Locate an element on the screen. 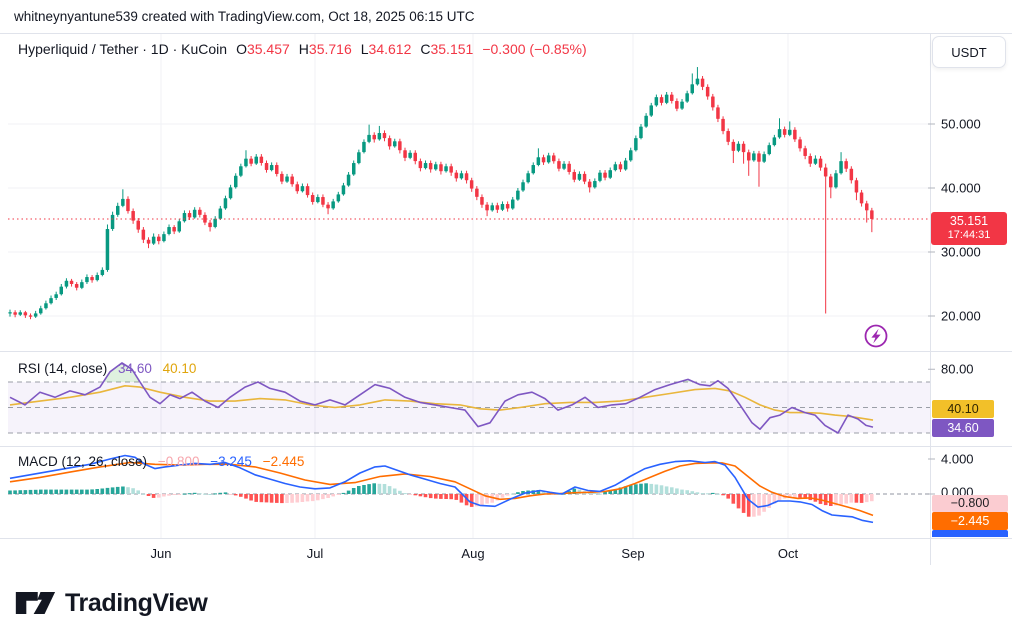 This screenshot has height=637, width=1024. rsi-title: RSI (14, close) is located at coordinates (63, 368).